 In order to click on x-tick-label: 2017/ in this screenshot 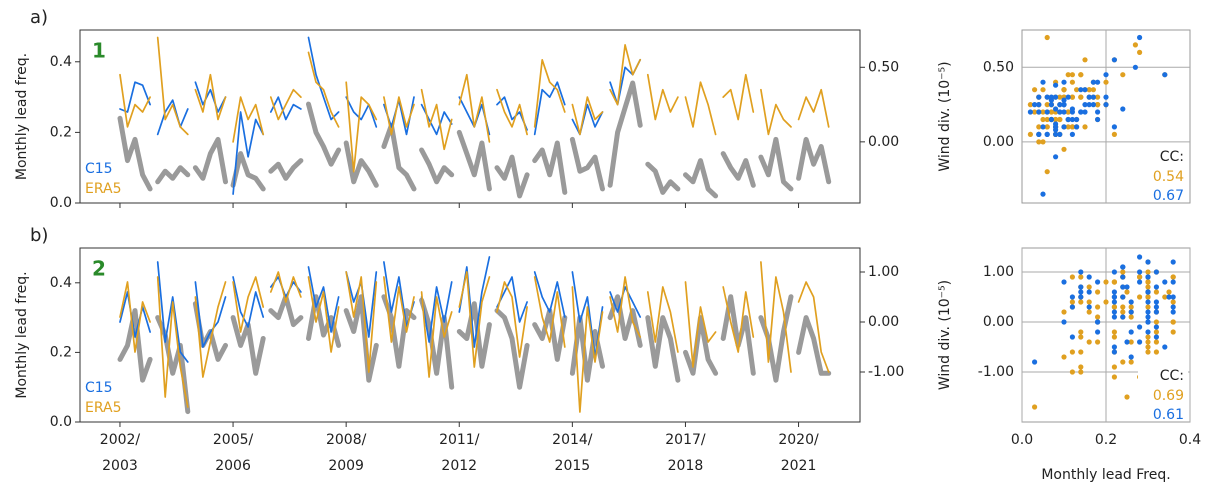, I will do `click(685, 440)`.